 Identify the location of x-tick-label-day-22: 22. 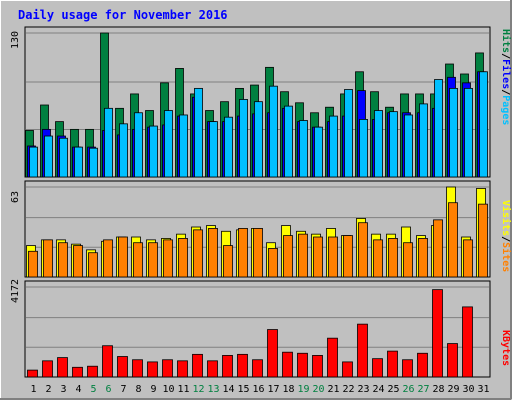
(348, 389).